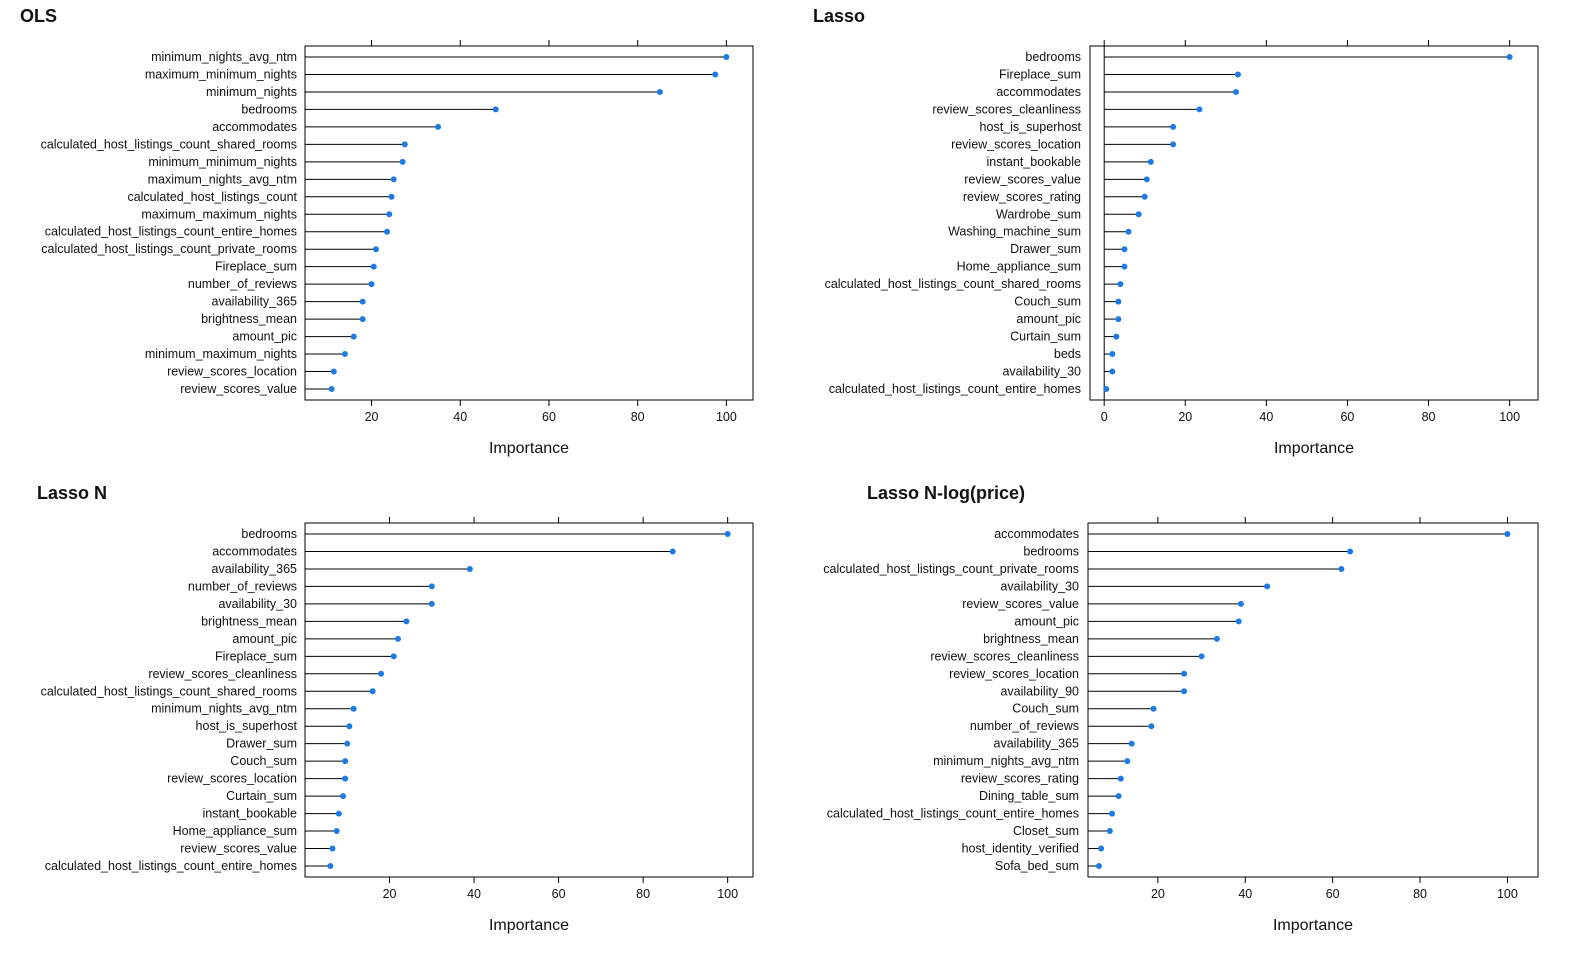 The image size is (1580, 961). What do you see at coordinates (72, 493) in the screenshot?
I see `panel-title: Lasso N` at bounding box center [72, 493].